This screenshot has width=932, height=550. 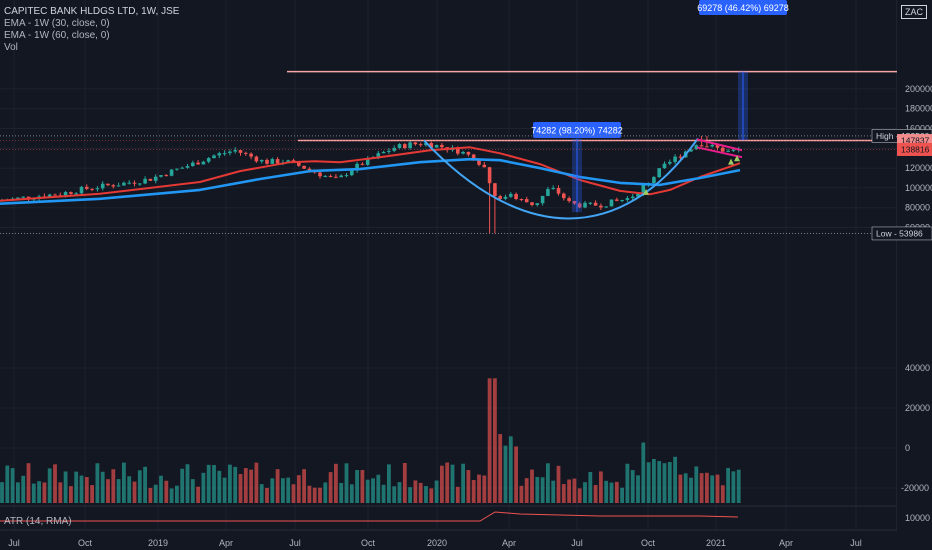 What do you see at coordinates (719, 152) in the screenshot?
I see `flag-lower` at bounding box center [719, 152].